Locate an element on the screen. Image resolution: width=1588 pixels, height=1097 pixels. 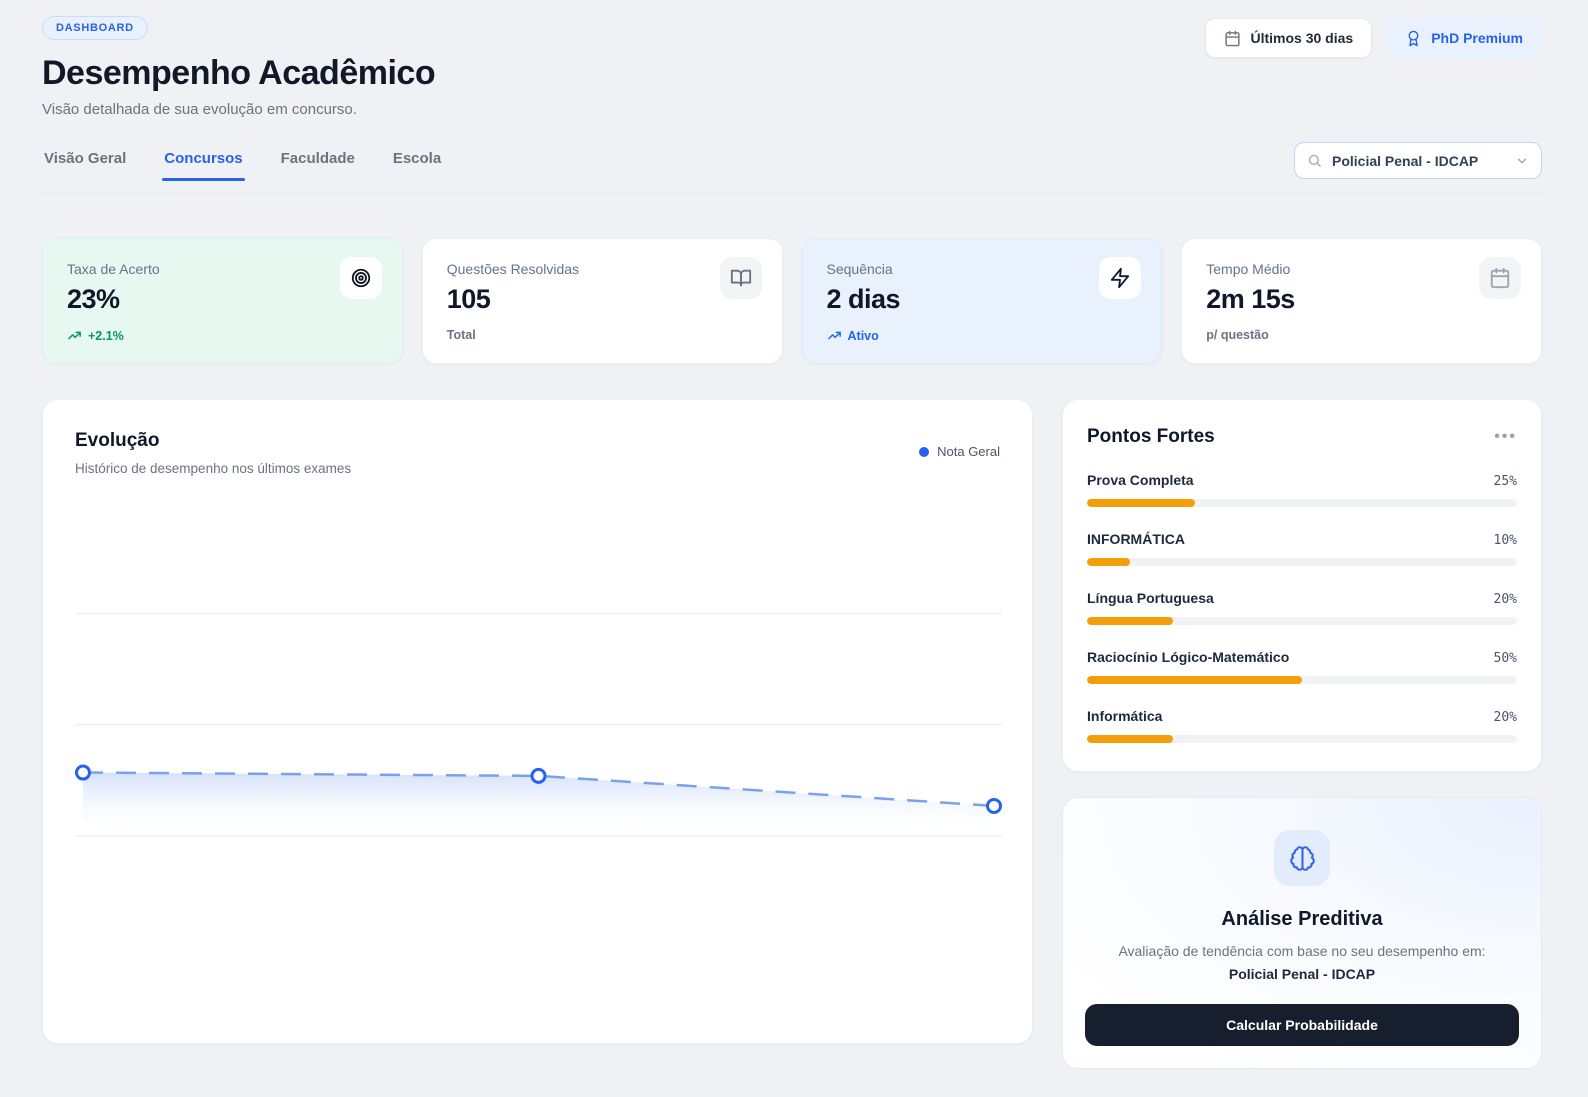
zap-icon is located at coordinates (1120, 278).